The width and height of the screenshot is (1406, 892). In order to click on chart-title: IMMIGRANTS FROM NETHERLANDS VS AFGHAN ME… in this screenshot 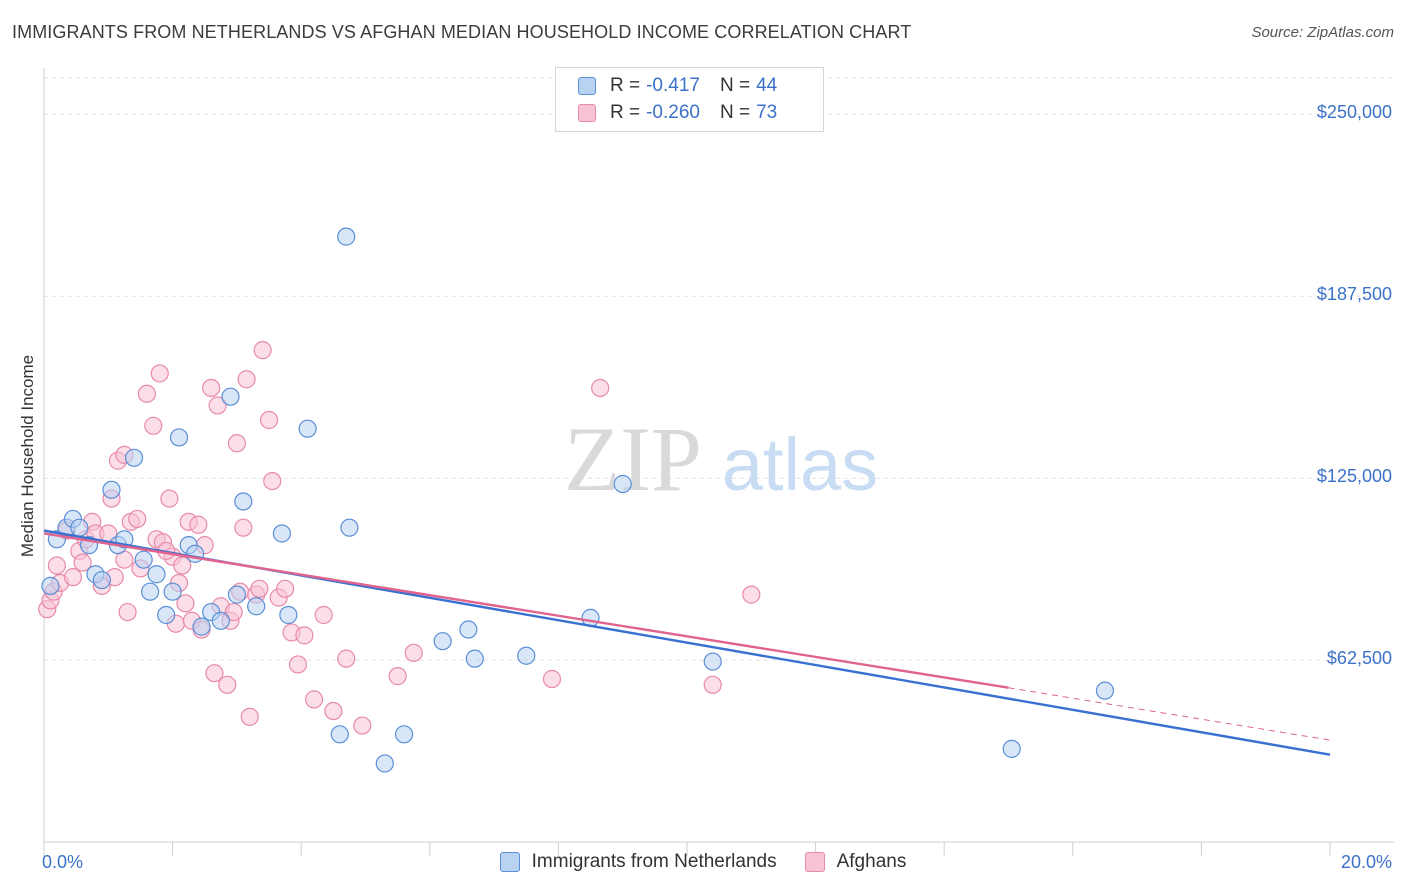, I will do `click(462, 32)`.